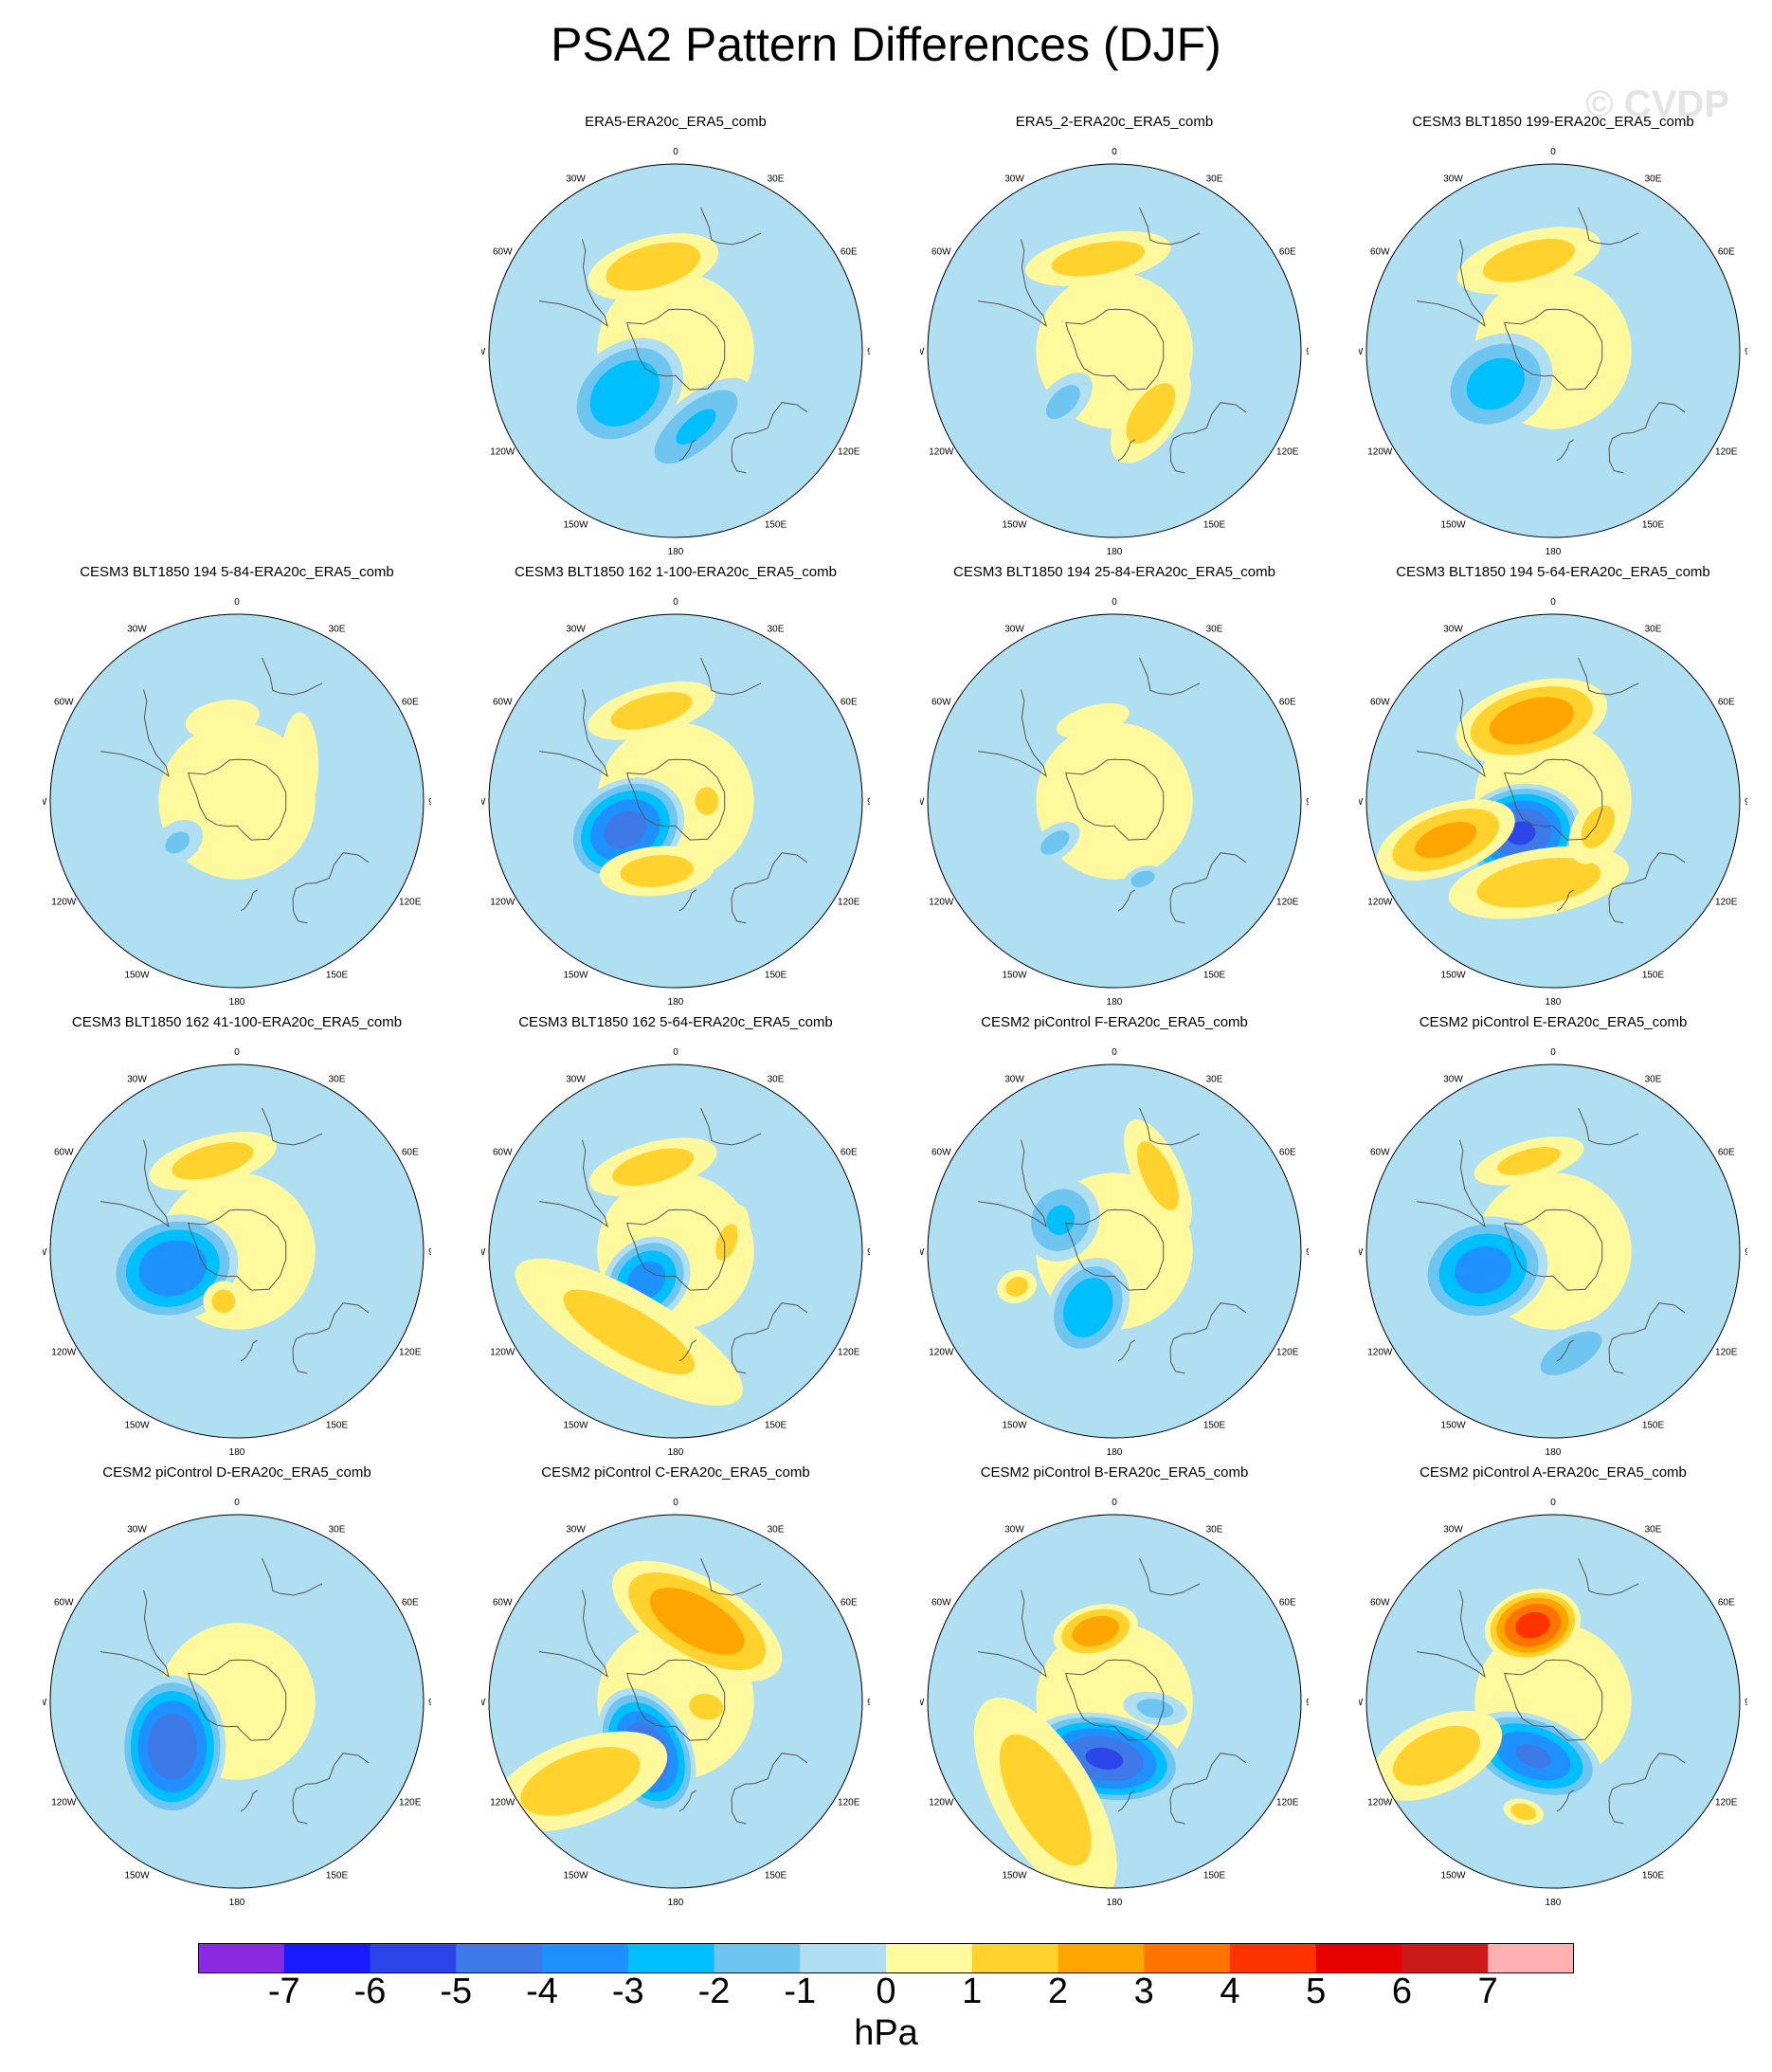 The height and width of the screenshot is (2072, 1772). Describe the element at coordinates (886, 2033) in the screenshot. I see `colorbar-units: hPa` at that location.